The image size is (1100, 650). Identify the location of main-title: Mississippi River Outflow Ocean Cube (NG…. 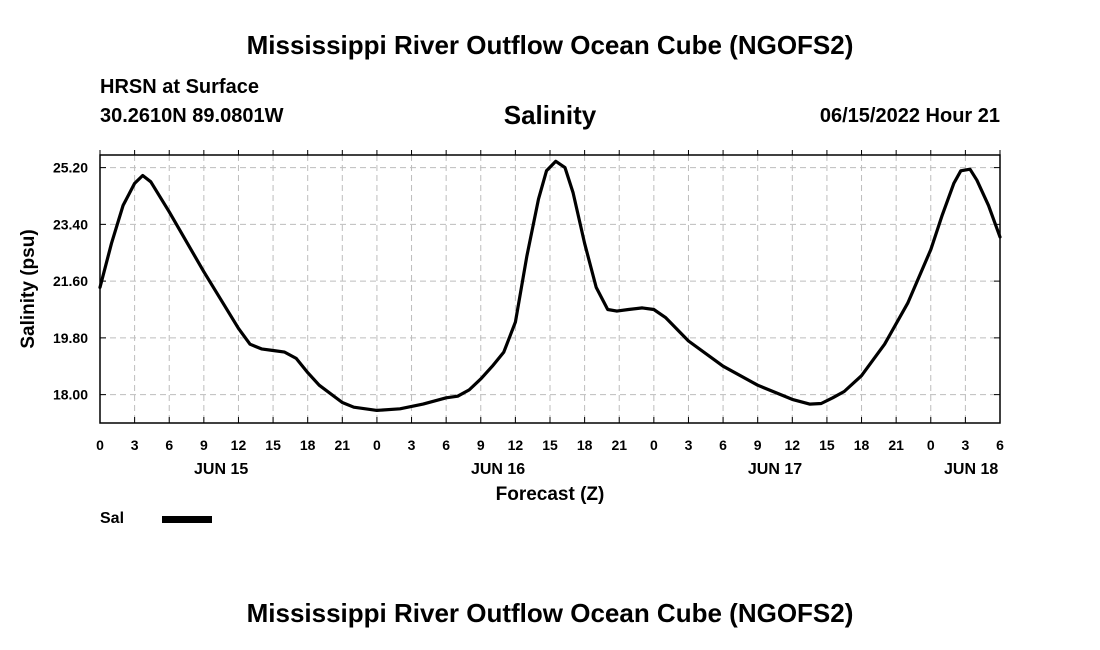
(550, 45).